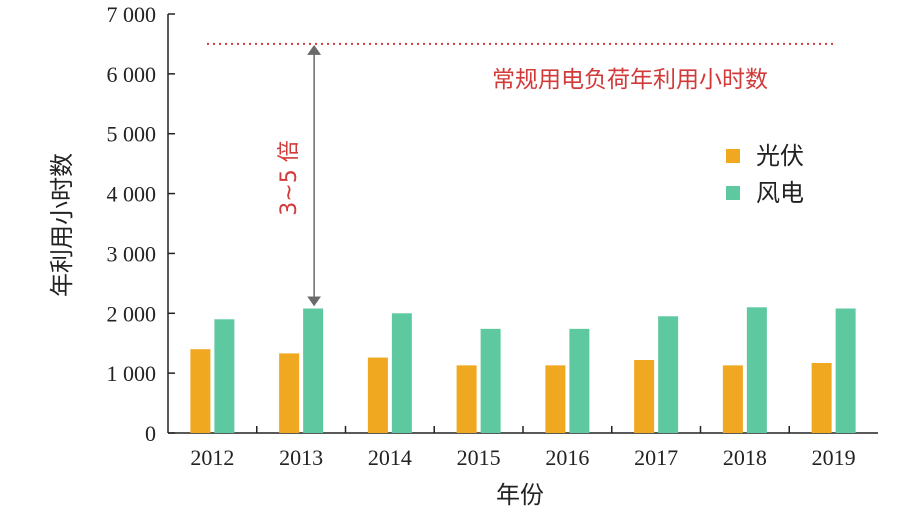 The height and width of the screenshot is (514, 922). I want to click on bar-pv-2016, so click(555, 399).